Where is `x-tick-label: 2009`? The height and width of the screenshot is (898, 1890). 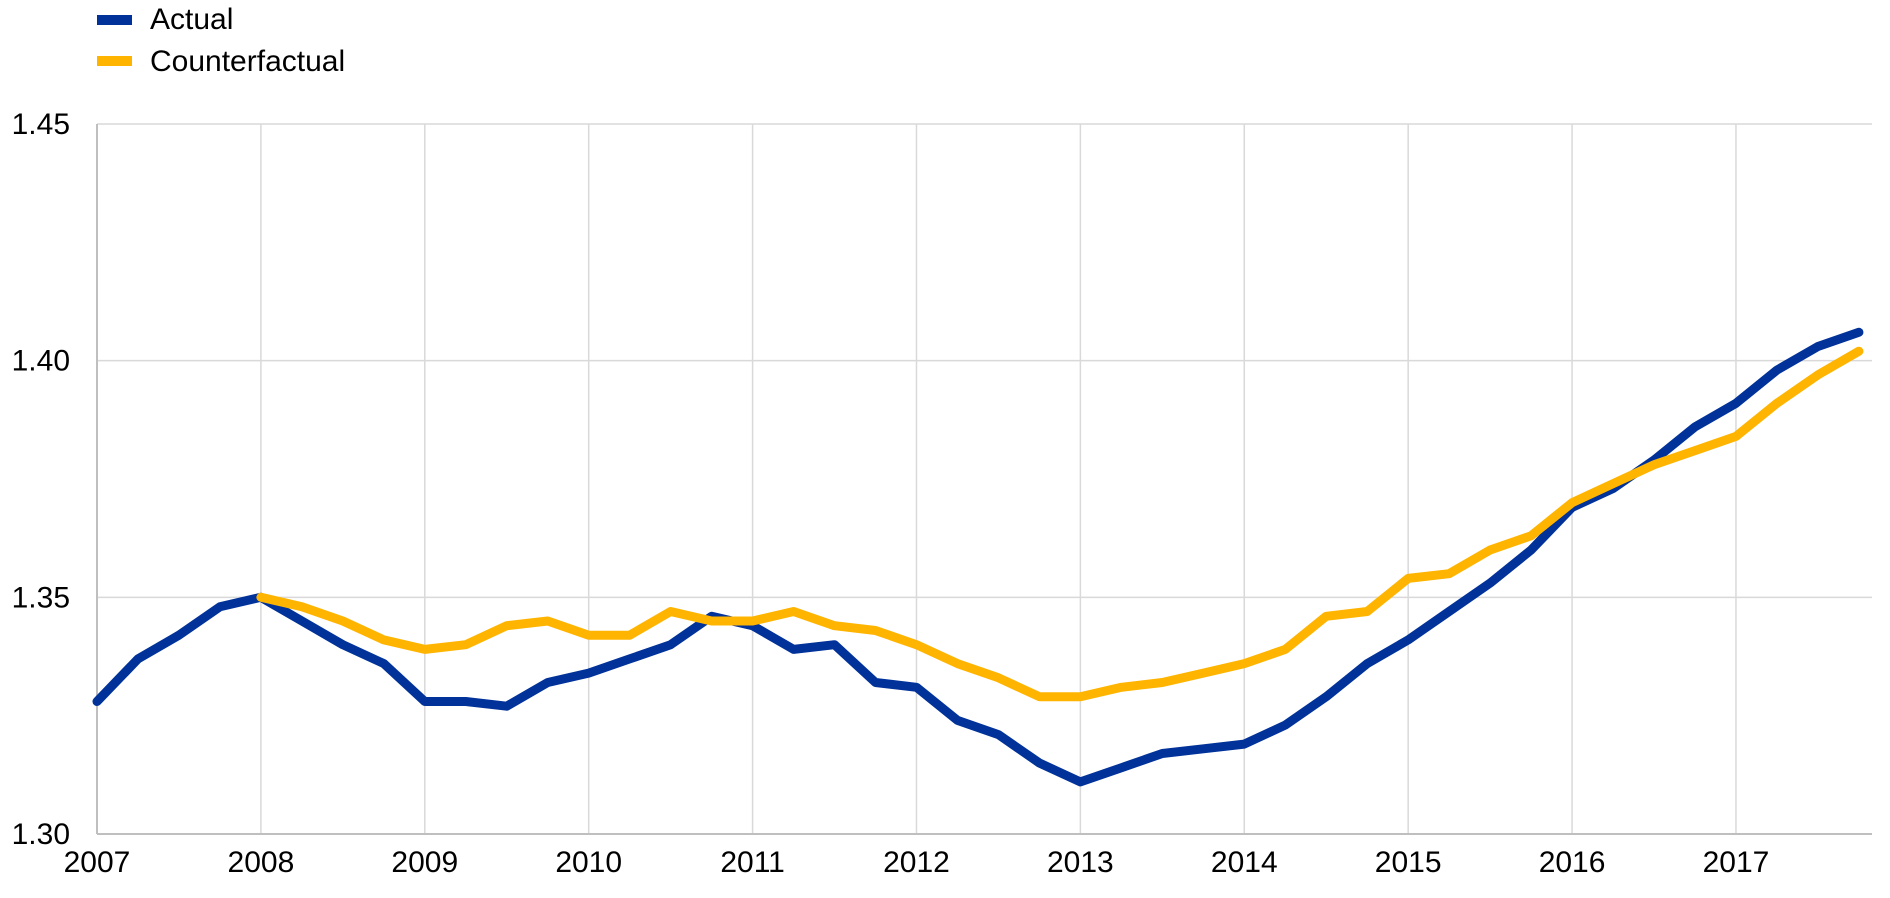
x-tick-label: 2009 is located at coordinates (424, 862).